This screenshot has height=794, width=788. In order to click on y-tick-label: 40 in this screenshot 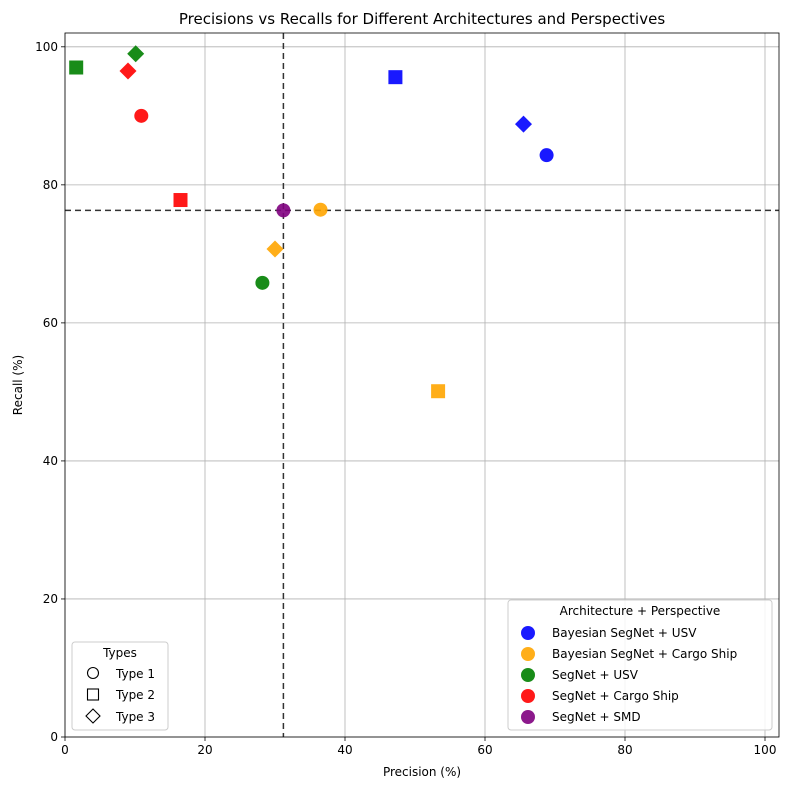, I will do `click(50, 461)`.